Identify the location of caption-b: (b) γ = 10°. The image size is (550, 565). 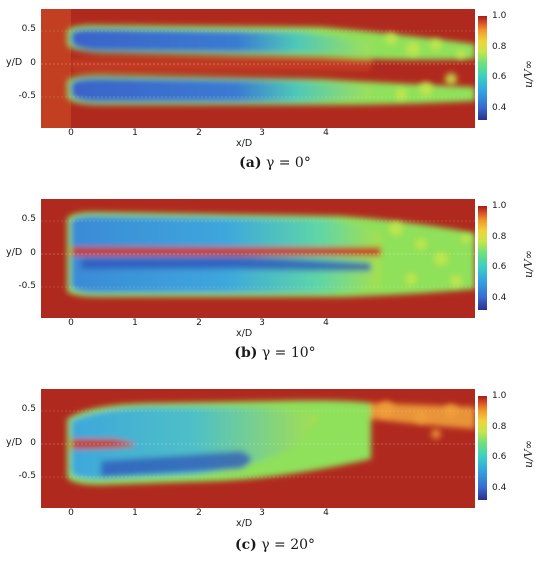
(275, 353).